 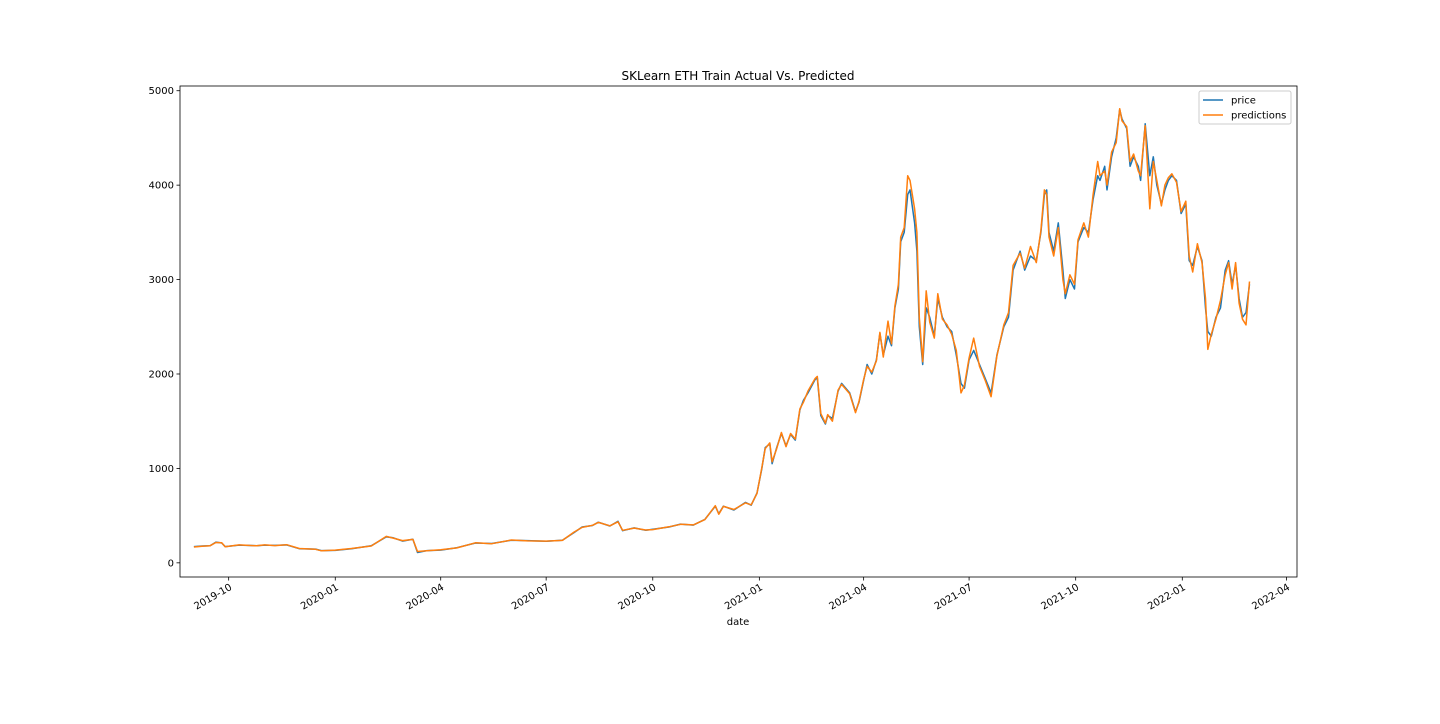 What do you see at coordinates (737, 76) in the screenshot?
I see `chart-title: SKLearn ETH Train Actual Vs. Predicted` at bounding box center [737, 76].